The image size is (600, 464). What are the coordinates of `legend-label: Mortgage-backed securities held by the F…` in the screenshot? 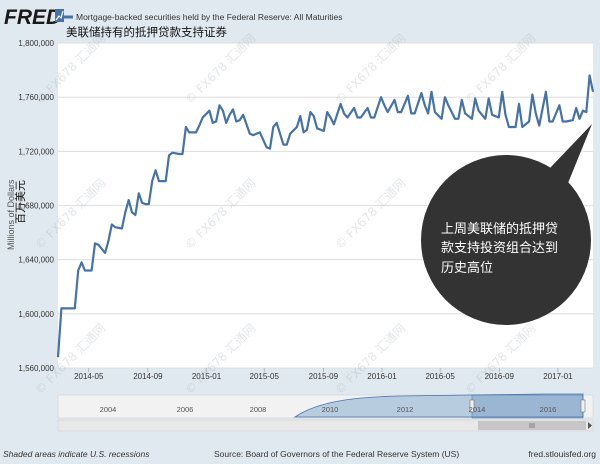 It's located at (209, 17).